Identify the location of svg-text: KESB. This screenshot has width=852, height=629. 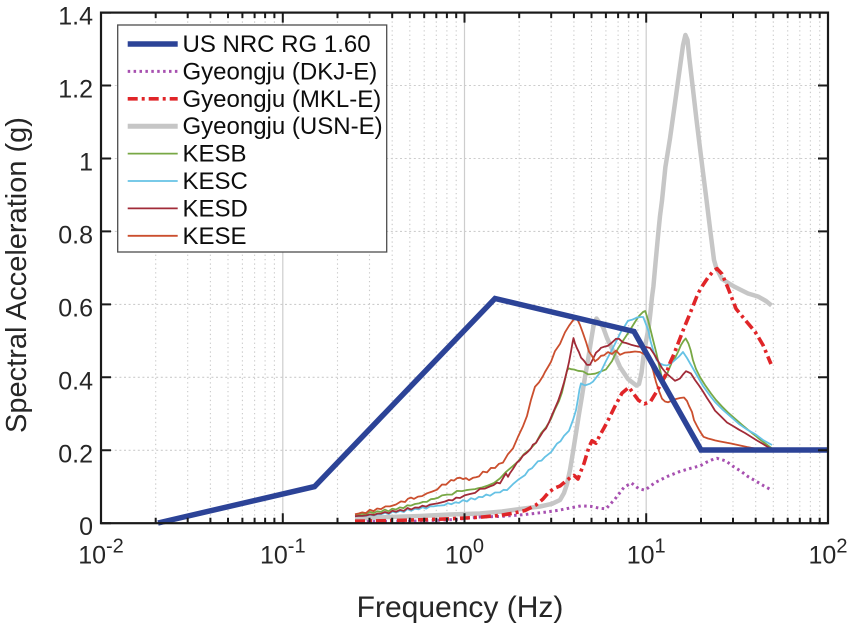
(215, 154).